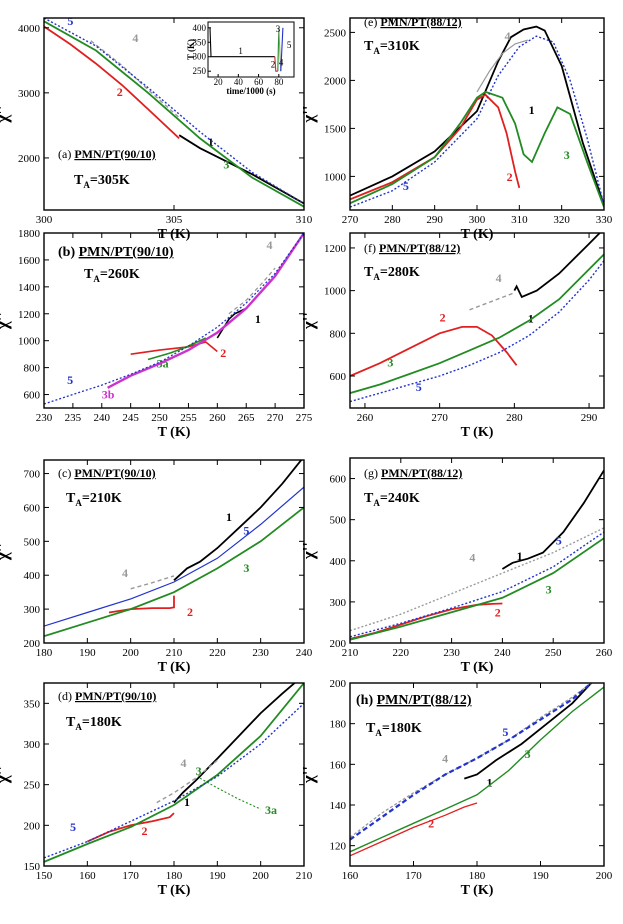 The image size is (623, 924). Describe the element at coordinates (335, 81) in the screenshot. I see `y-tick-label: 2000` at that location.